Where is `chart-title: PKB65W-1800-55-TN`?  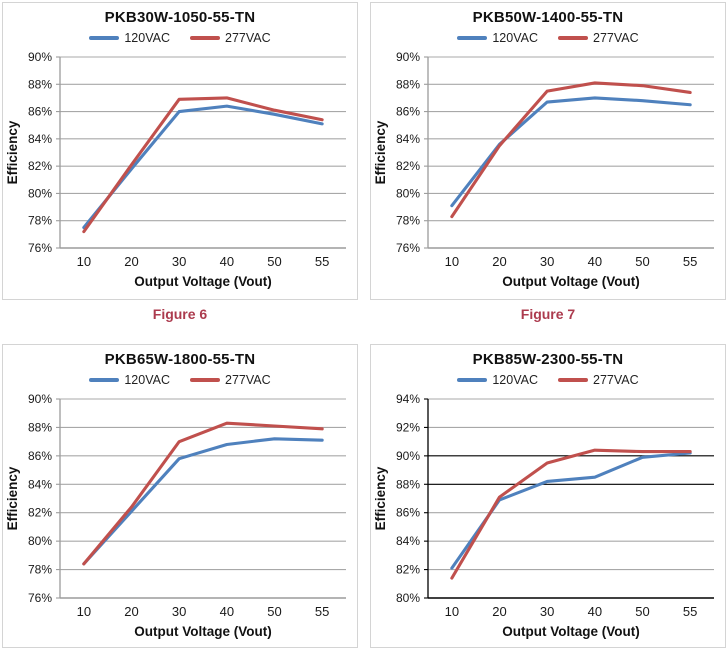
chart-title: PKB65W-1800-55-TN is located at coordinates (180, 359).